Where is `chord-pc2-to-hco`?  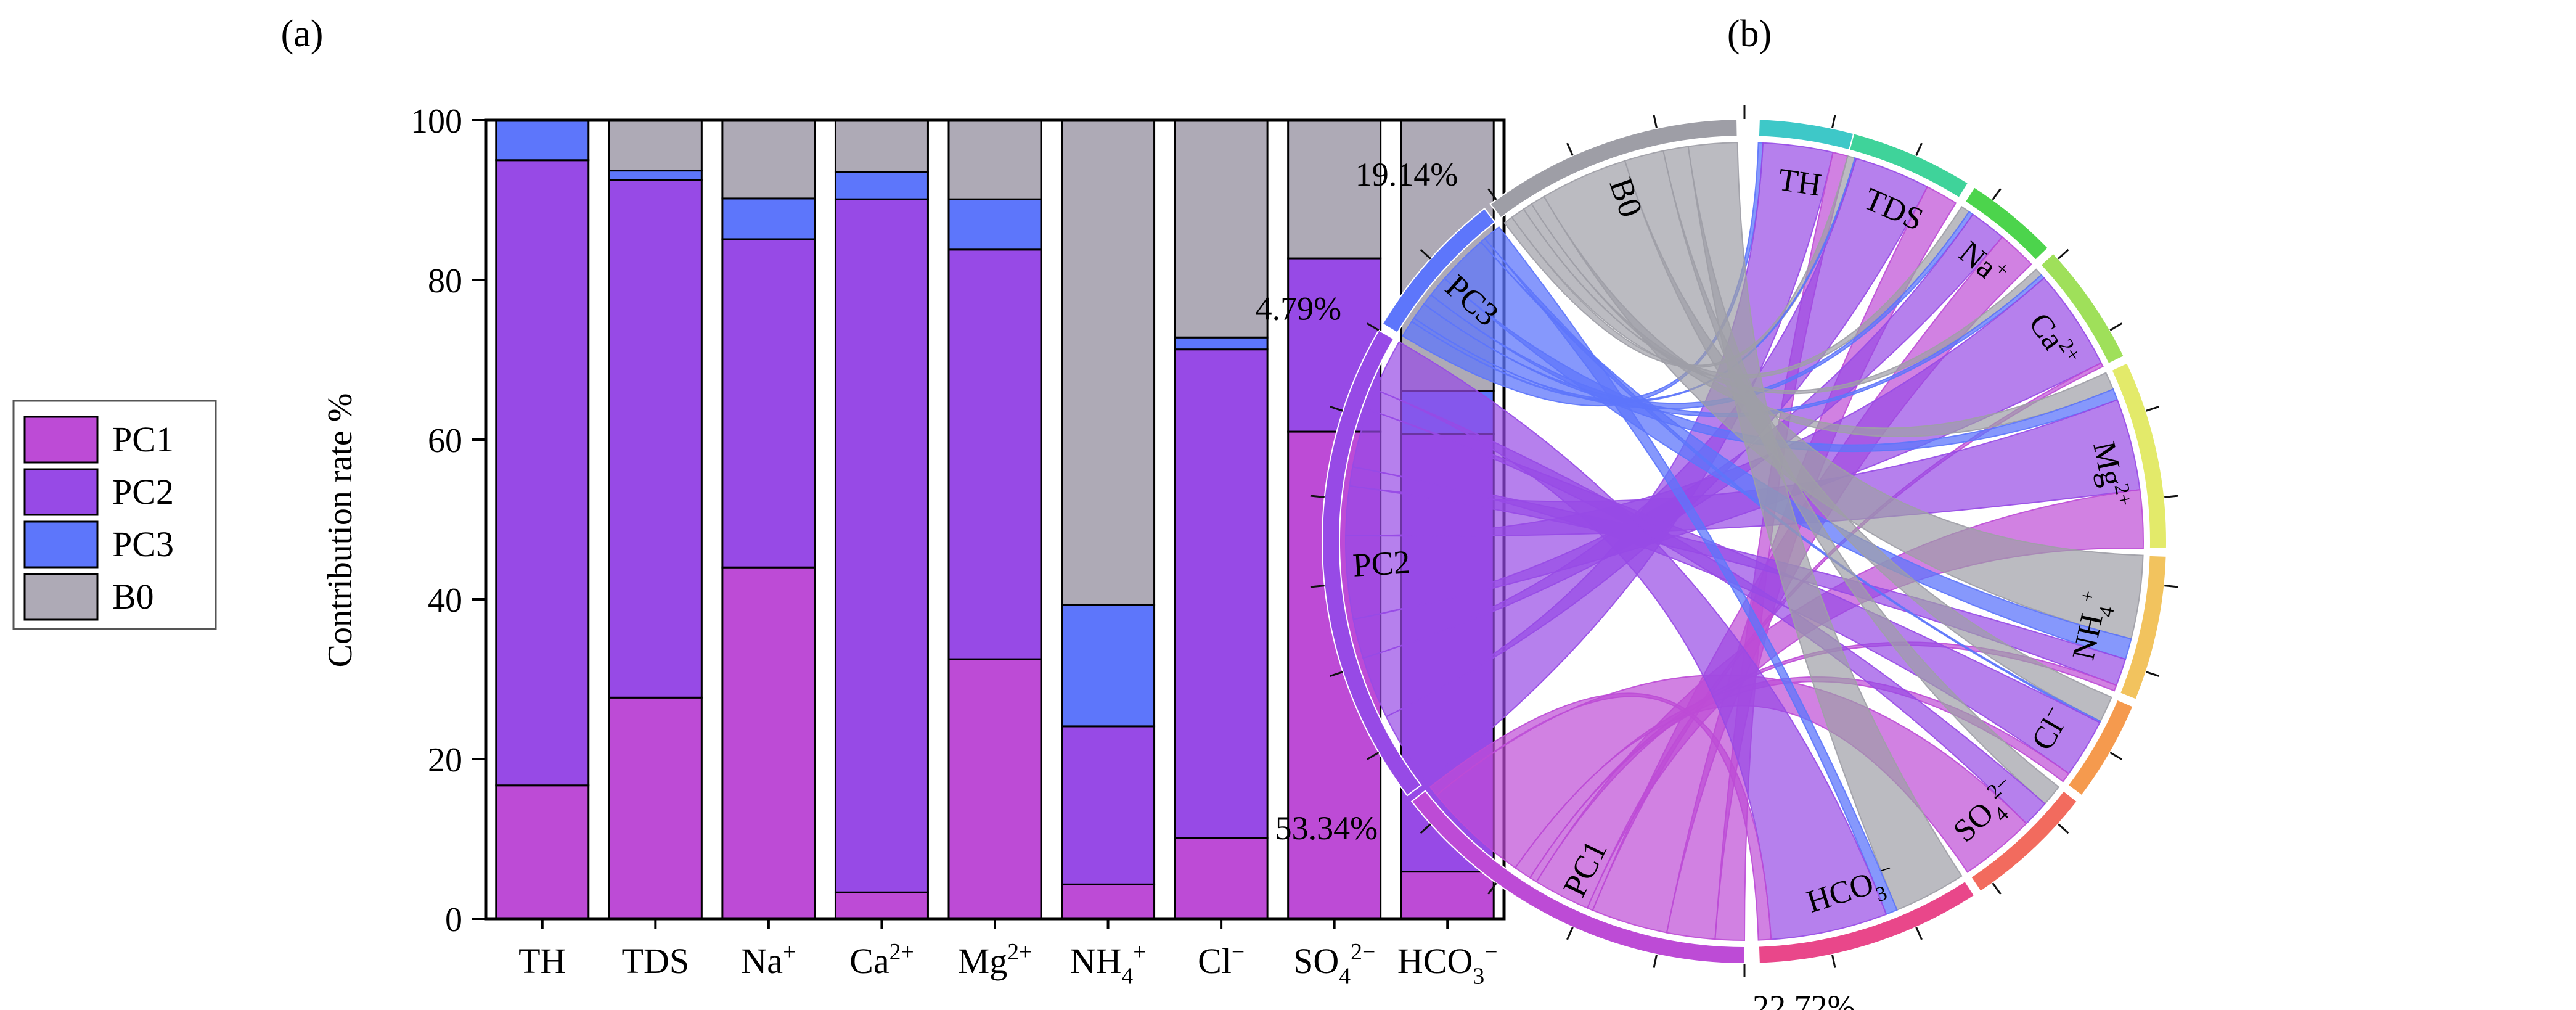 chord-pc2-to-hco is located at coordinates (1631, 641).